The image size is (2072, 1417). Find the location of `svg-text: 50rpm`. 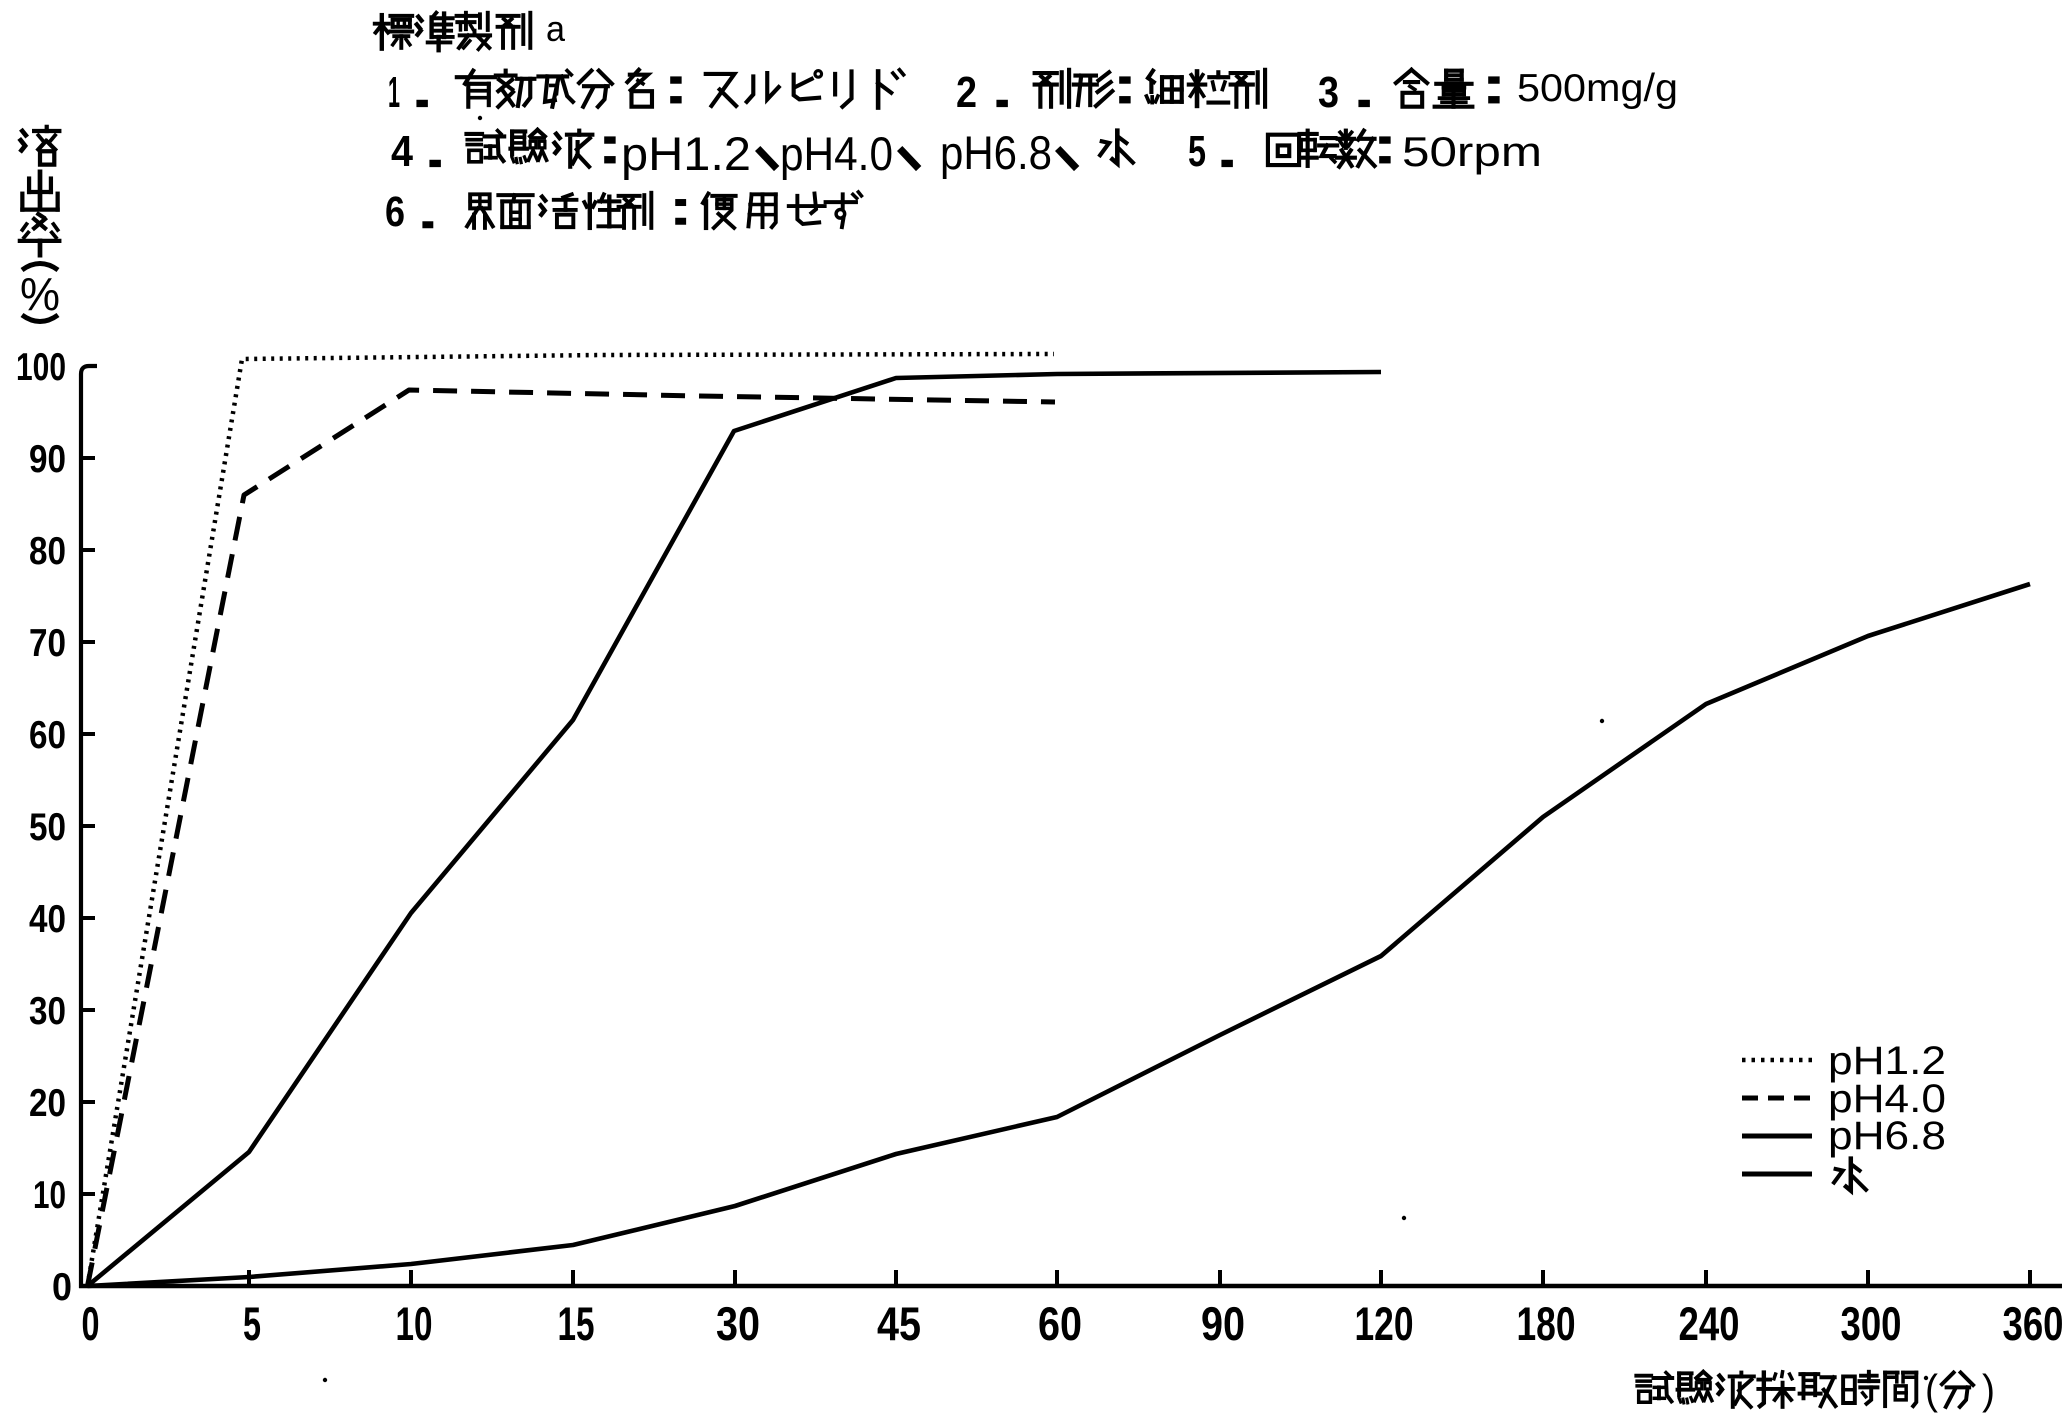

svg-text: 50rpm is located at coordinates (1472, 151).